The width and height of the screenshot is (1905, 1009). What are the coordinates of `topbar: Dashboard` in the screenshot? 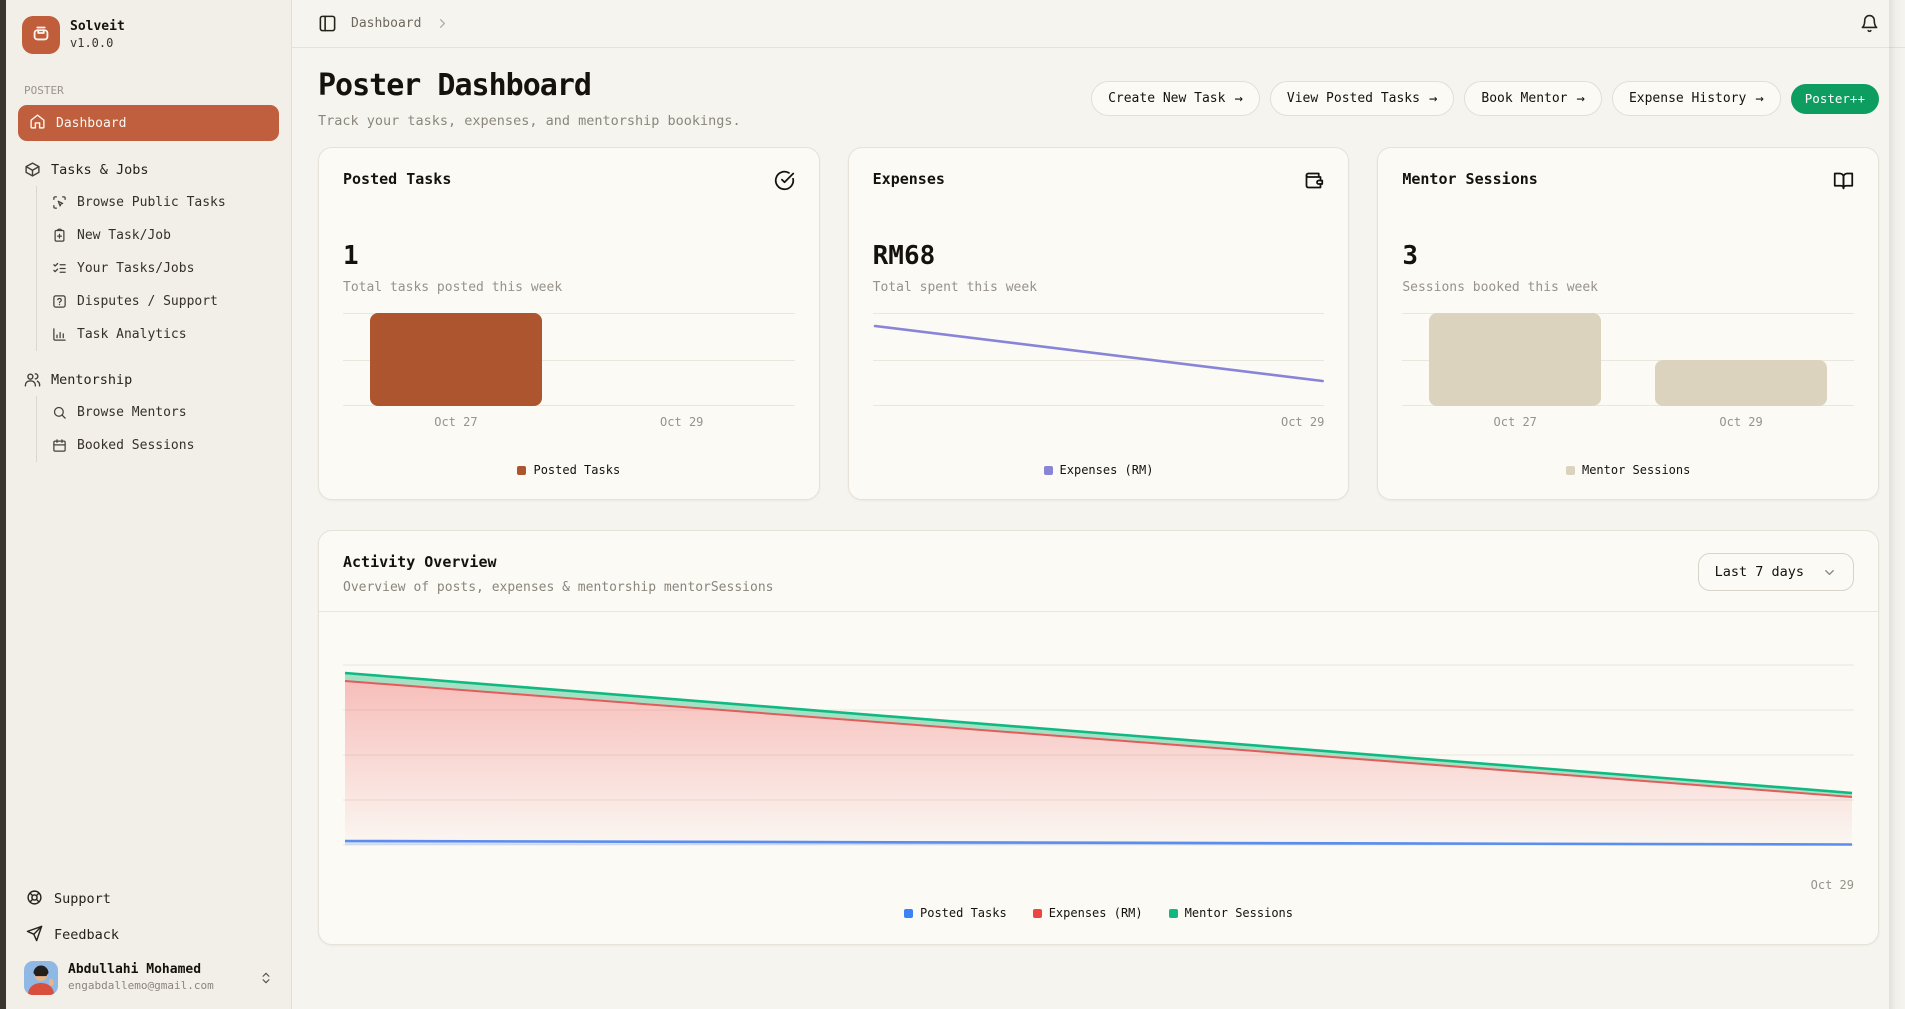 It's located at (1098, 24).